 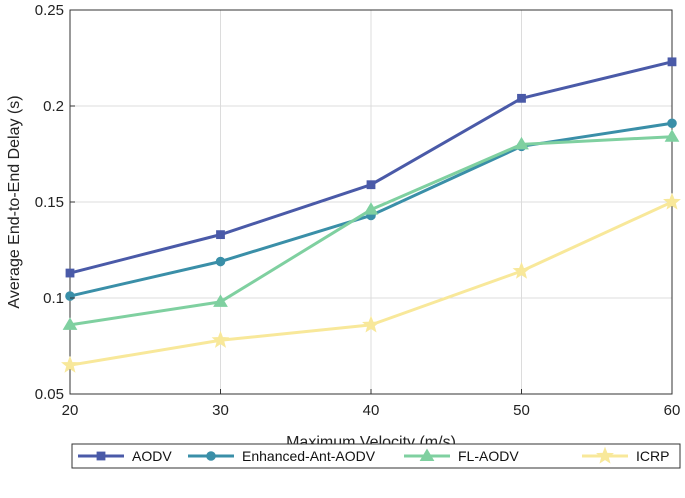 I want to click on x-tick-label: 30, so click(x=220, y=410).